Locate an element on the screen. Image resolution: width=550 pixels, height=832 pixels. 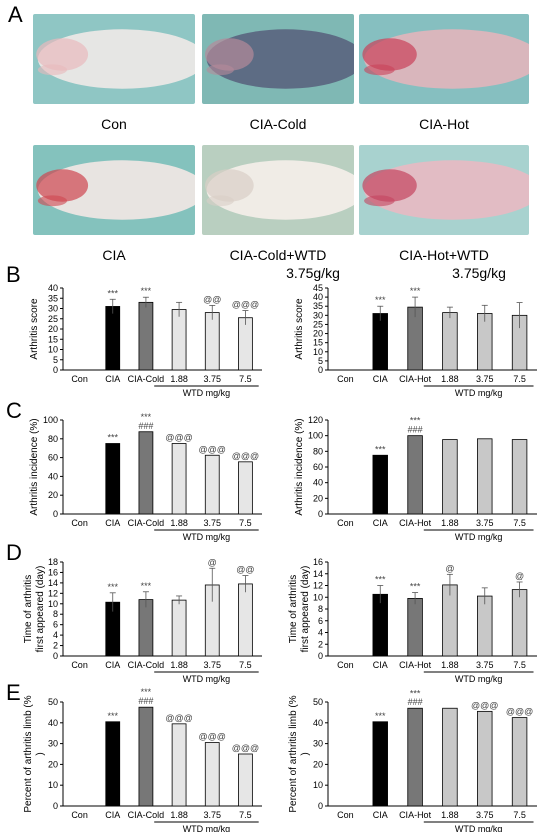
significance-mark: @@ is located at coordinates (212, 299).